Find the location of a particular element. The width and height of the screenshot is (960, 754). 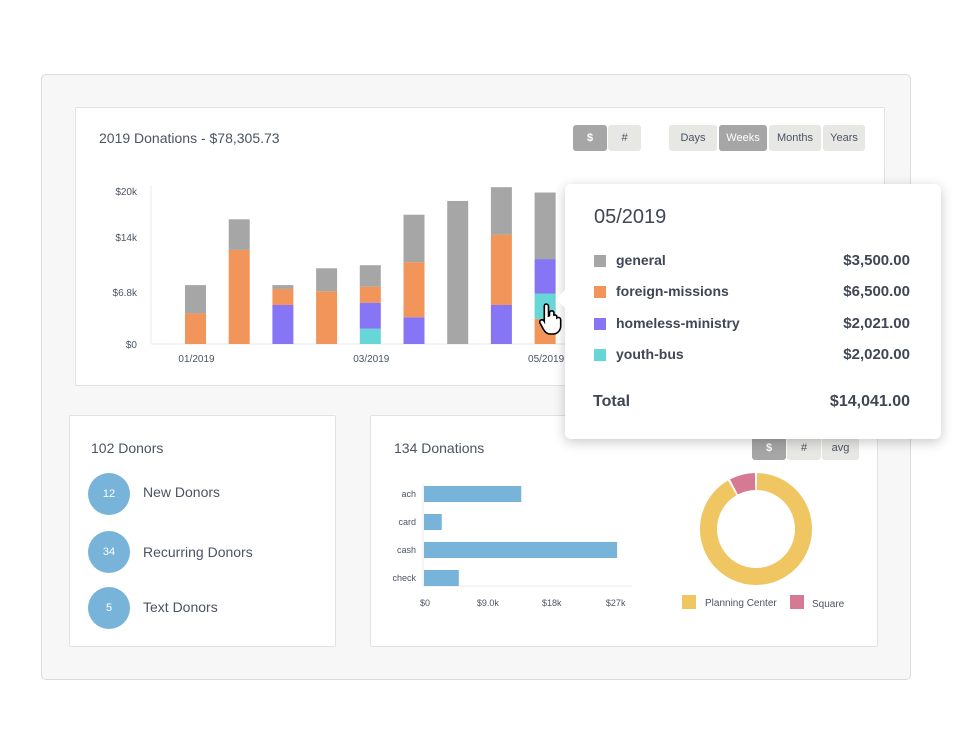

hbar-cash is located at coordinates (521, 550).